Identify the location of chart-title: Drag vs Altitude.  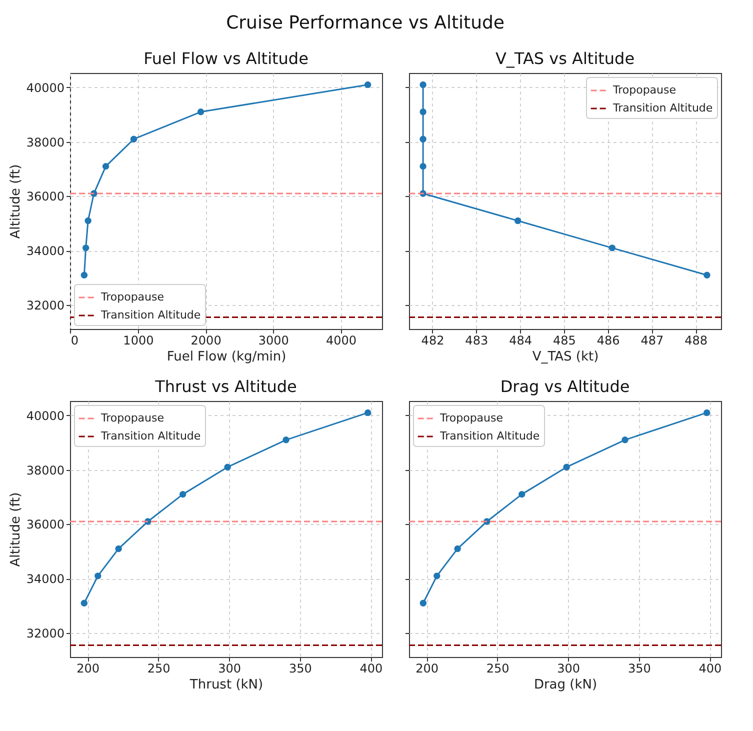
(565, 386).